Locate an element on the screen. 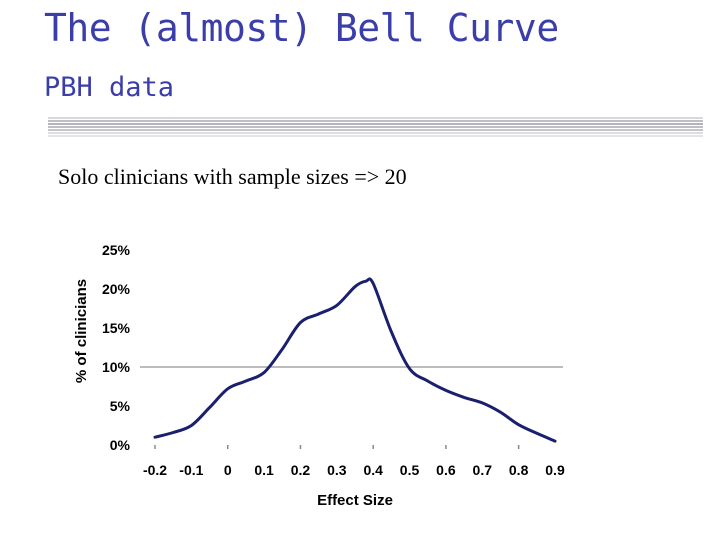 The image size is (720, 540). x-tick-label: 0.9 is located at coordinates (555, 470).